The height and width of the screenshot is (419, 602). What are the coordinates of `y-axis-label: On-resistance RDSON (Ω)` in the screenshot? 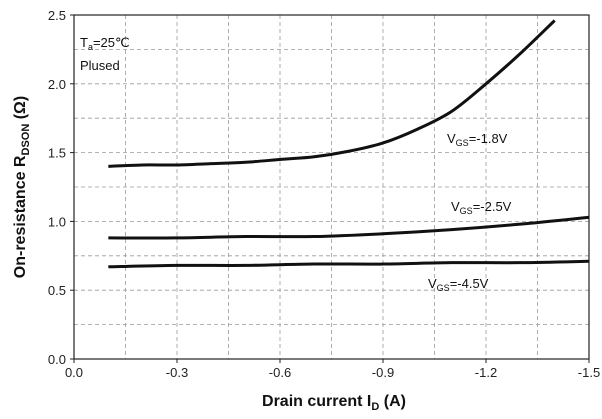 It's located at (22, 187).